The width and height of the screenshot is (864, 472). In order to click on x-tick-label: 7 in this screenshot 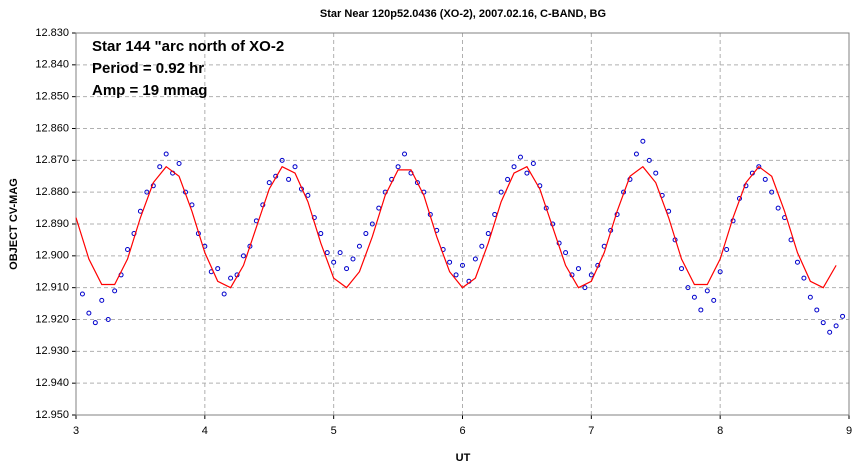, I will do `click(591, 431)`.